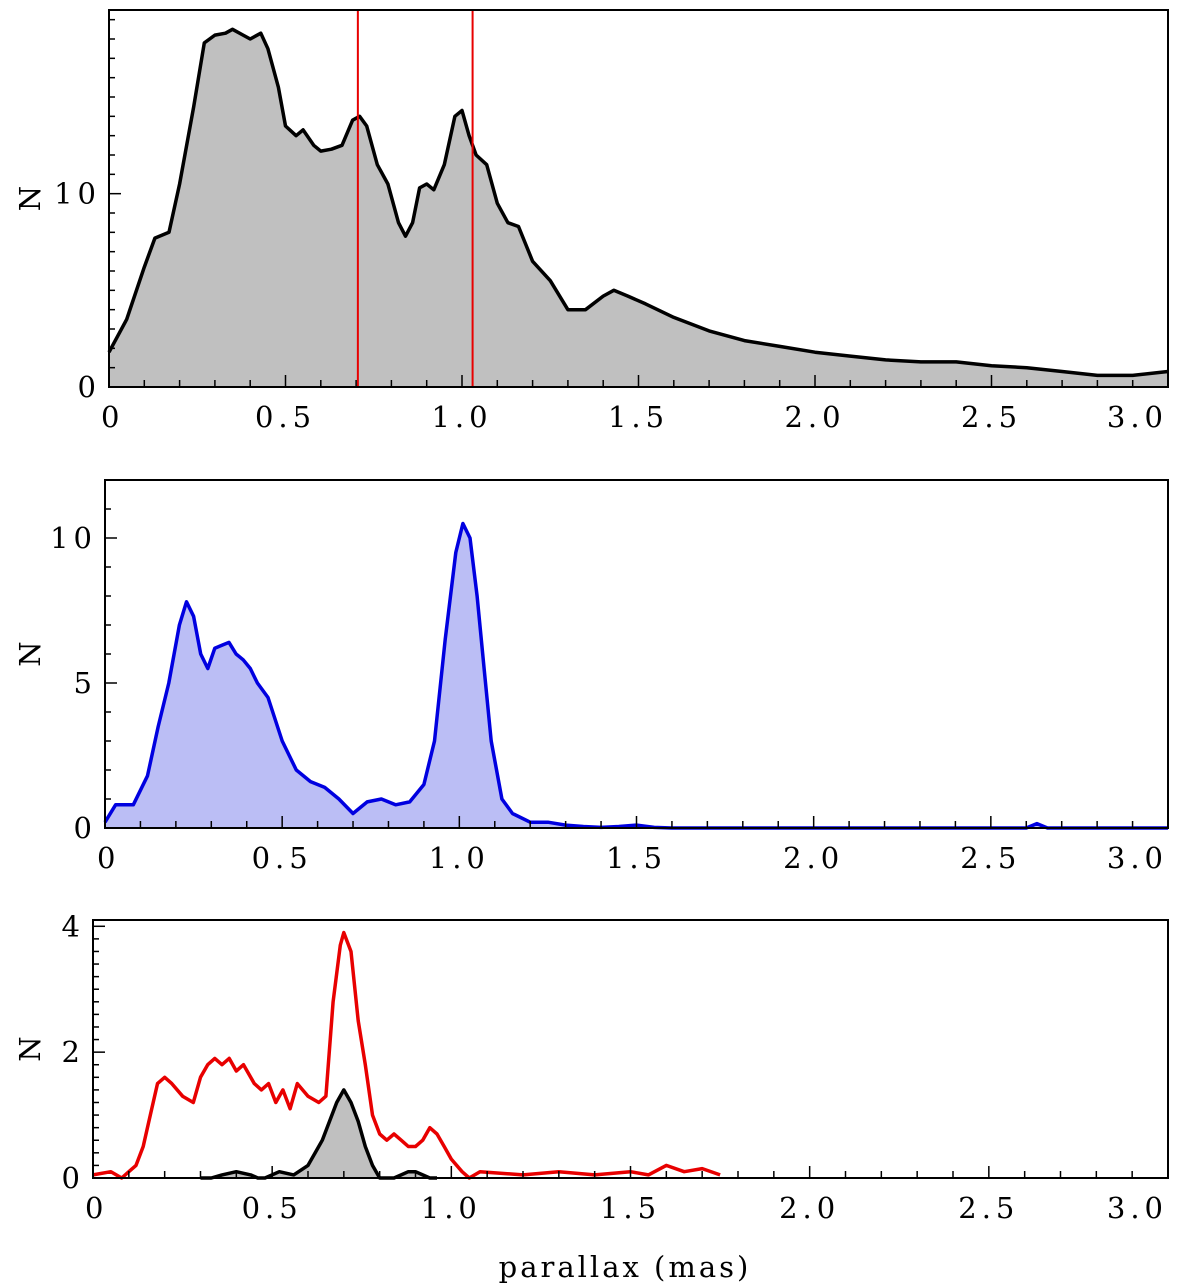  I want to click on panel-middle-x-tick-label: 3.0, so click(1137, 858).